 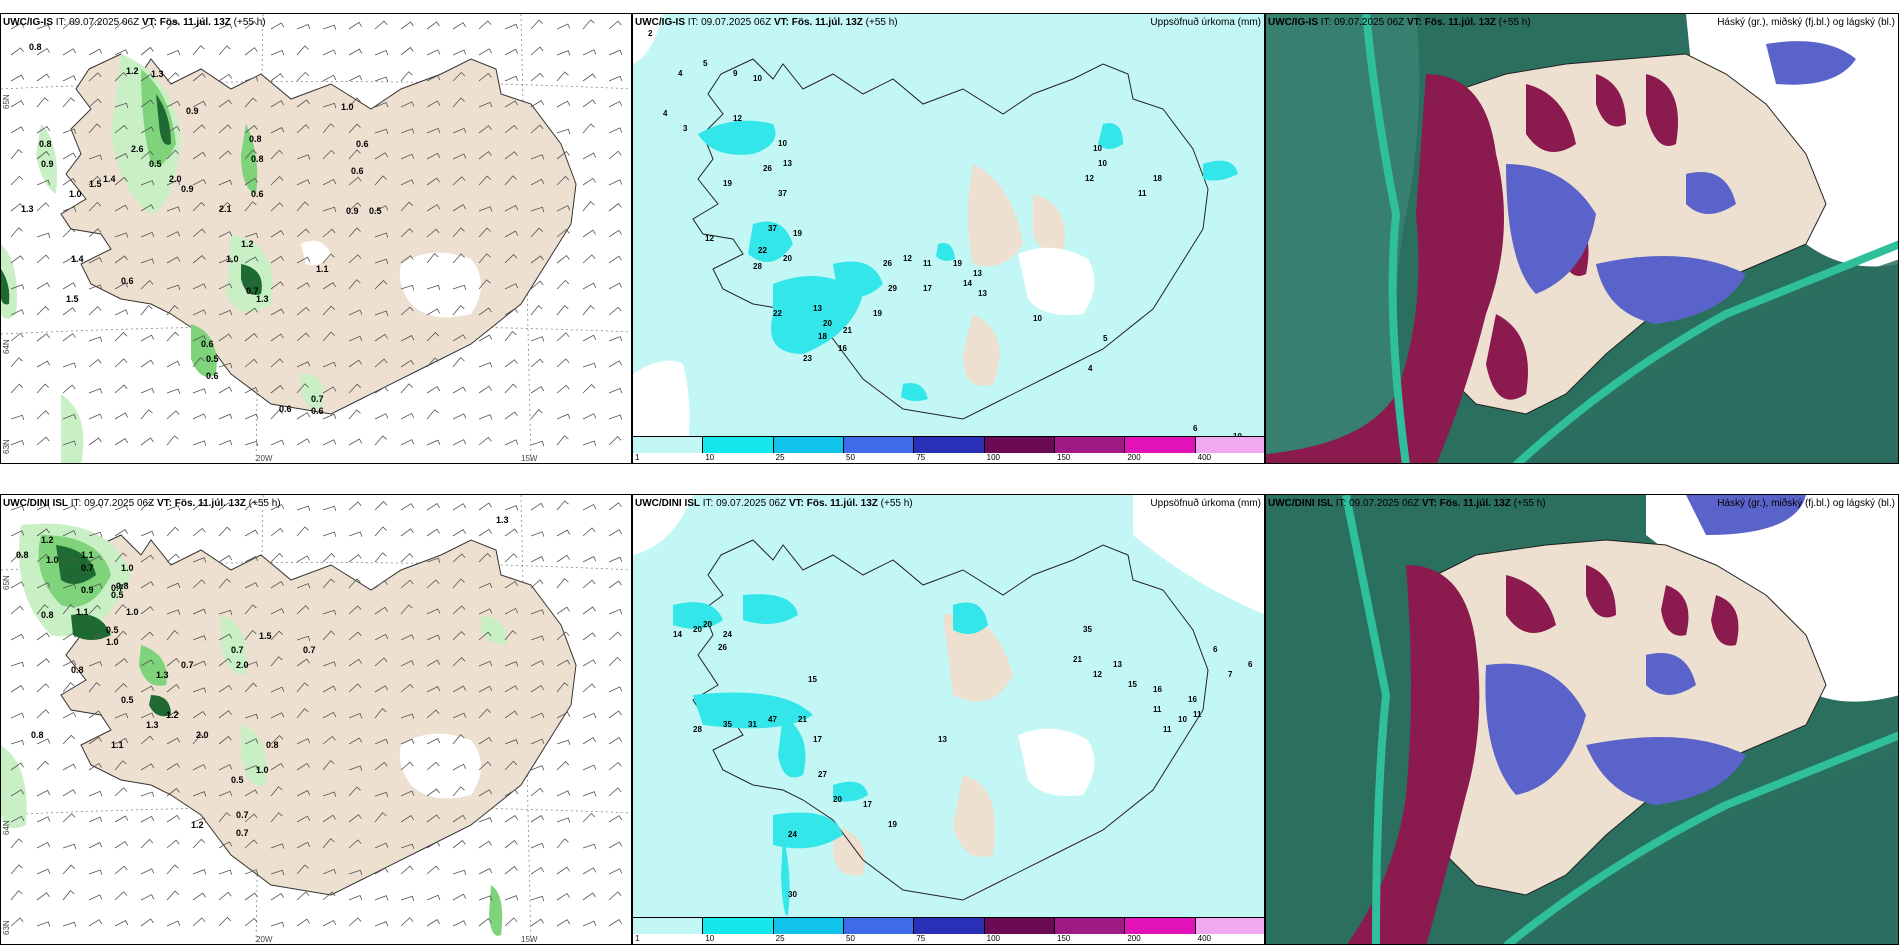 I want to click on model-name: UWC/DINI ISL, so click(x=667, y=503).